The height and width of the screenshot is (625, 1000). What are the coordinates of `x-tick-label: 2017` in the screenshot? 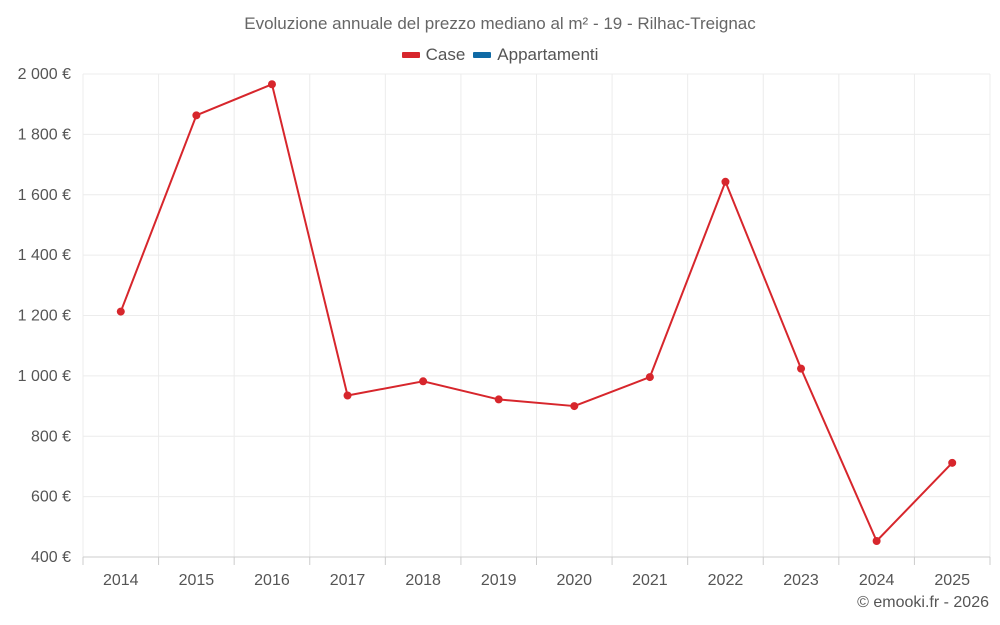 It's located at (348, 580).